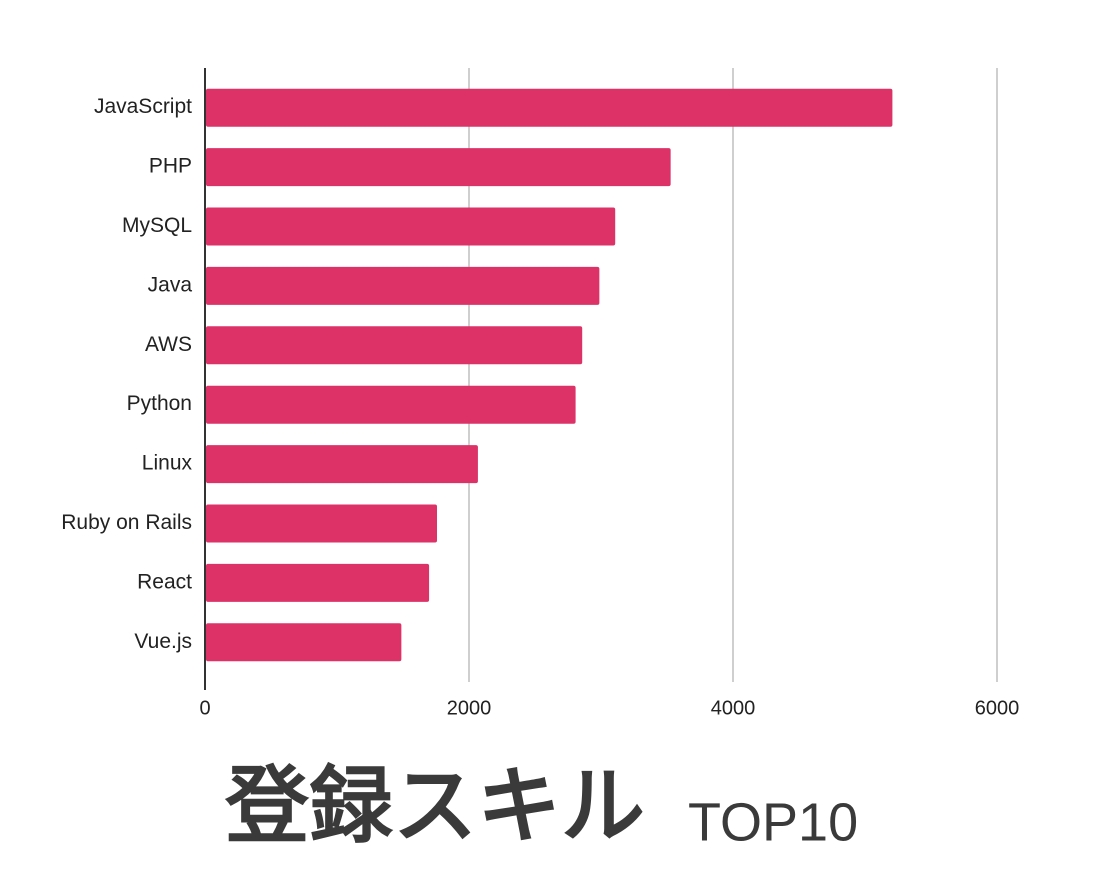 Image resolution: width=1106 pixels, height=878 pixels. Describe the element at coordinates (167, 463) in the screenshot. I see `y-tick-label: Linux` at that location.